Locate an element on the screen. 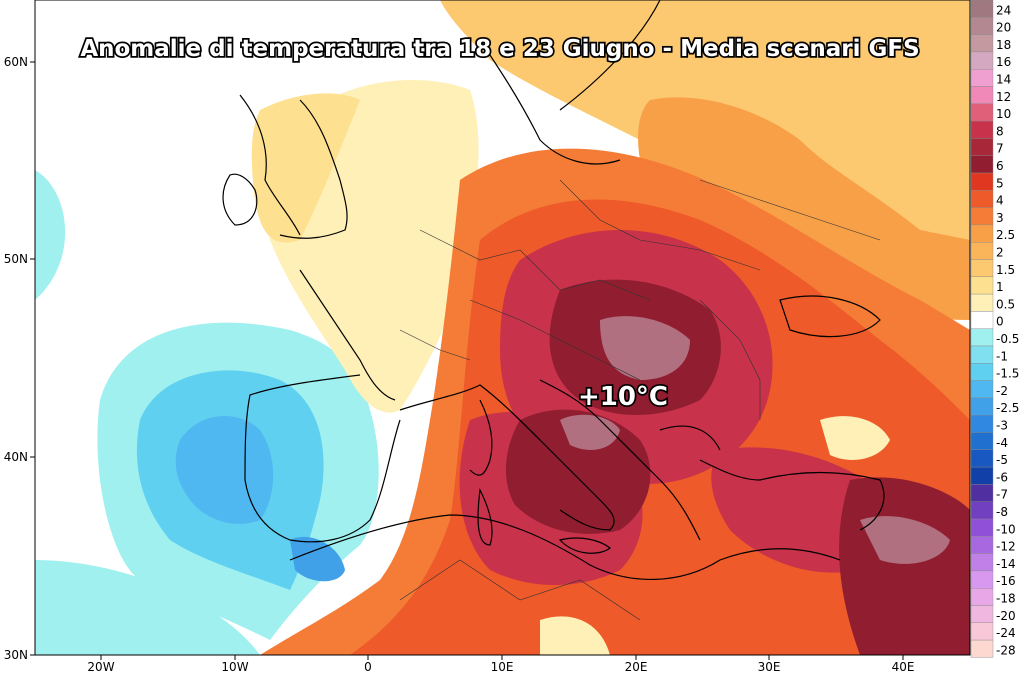  lat-label-40n: 40N is located at coordinates (16, 457).